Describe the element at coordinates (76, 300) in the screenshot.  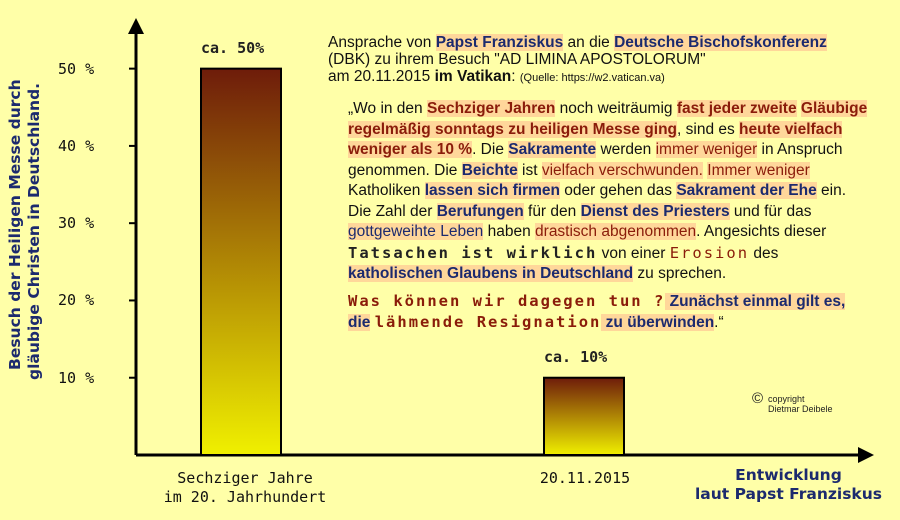
I see `y-tick-label: 20 %` at that location.